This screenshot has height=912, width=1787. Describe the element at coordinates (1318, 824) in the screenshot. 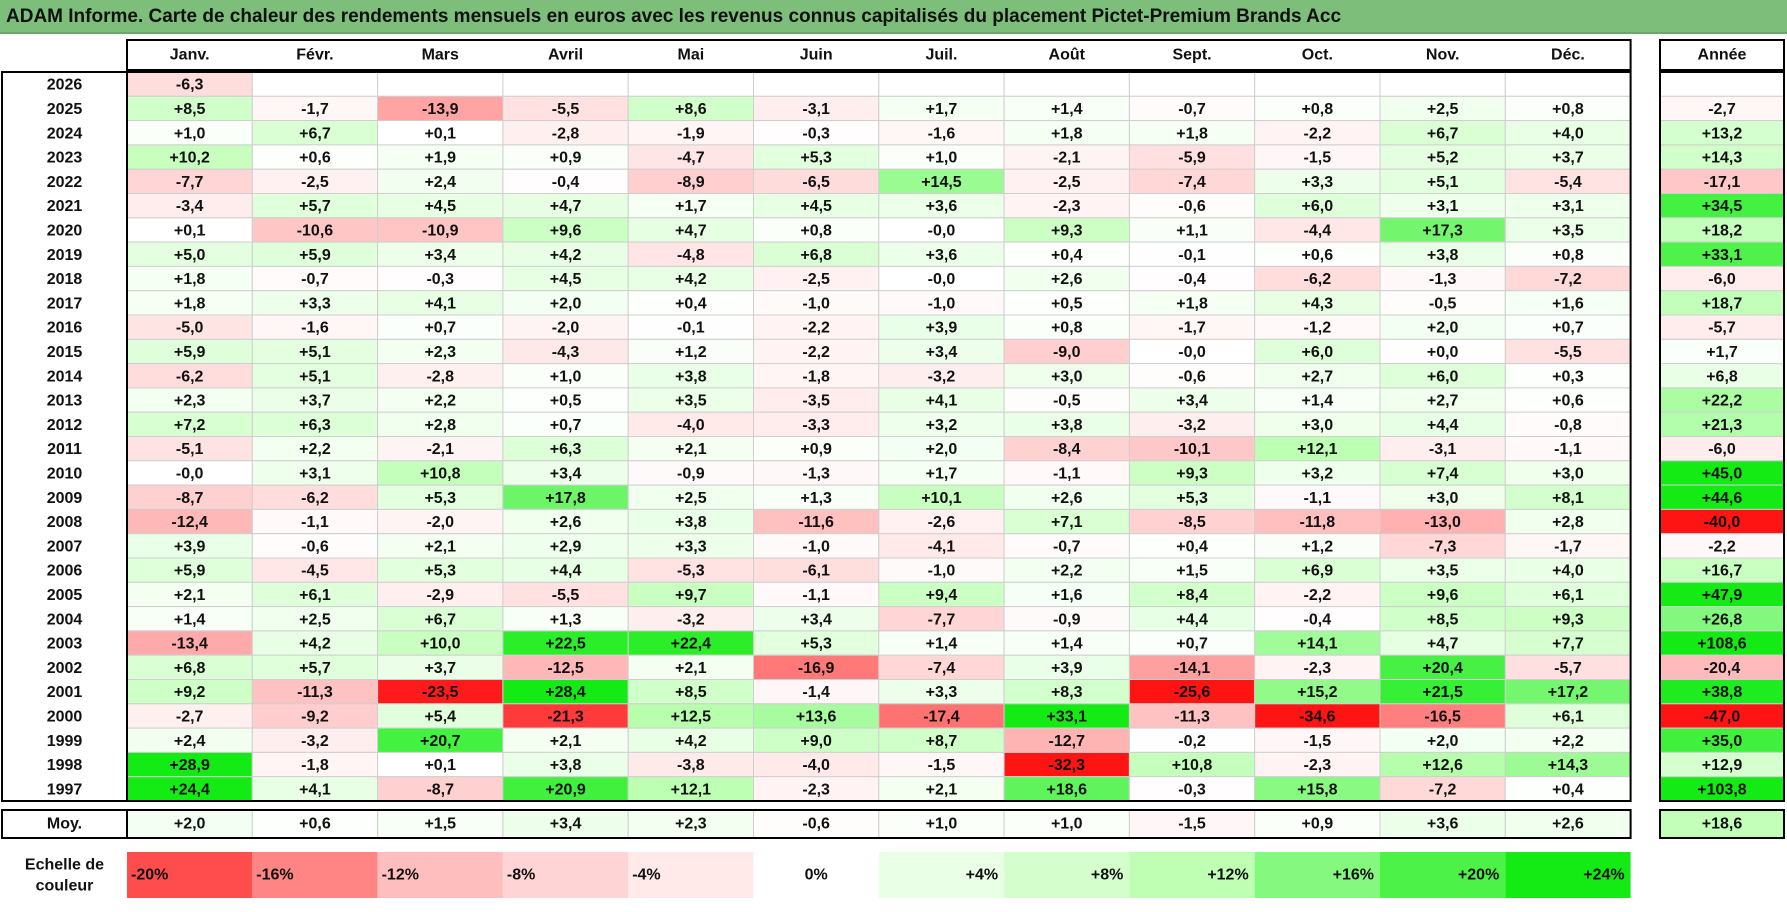

I see `average-value-10: +0,9` at that location.